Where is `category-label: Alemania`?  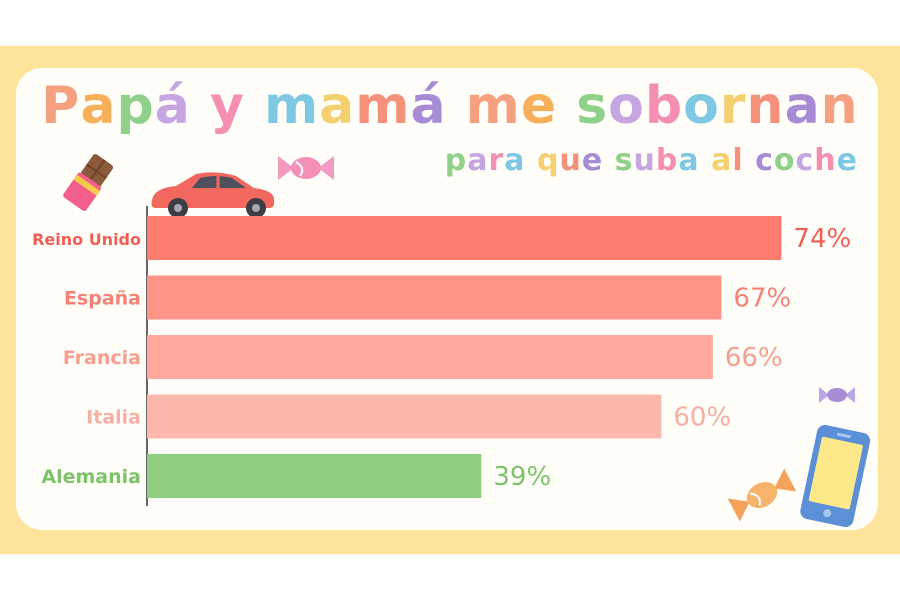 category-label: Alemania is located at coordinates (91, 477).